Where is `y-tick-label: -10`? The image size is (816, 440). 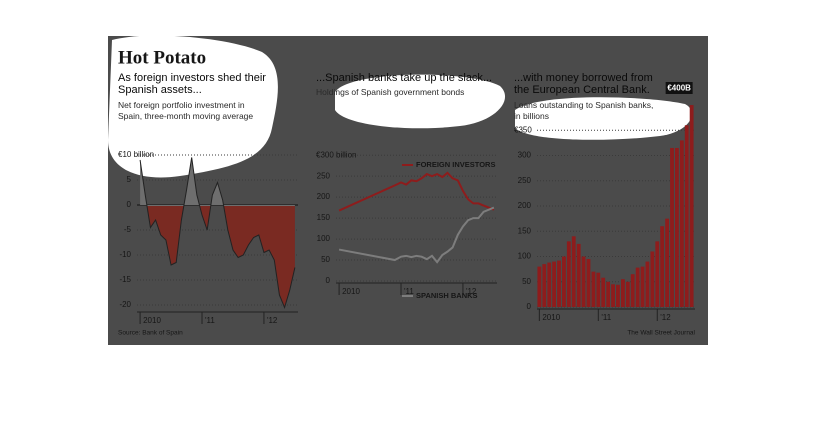 y-tick-label: -10 is located at coordinates (125, 254).